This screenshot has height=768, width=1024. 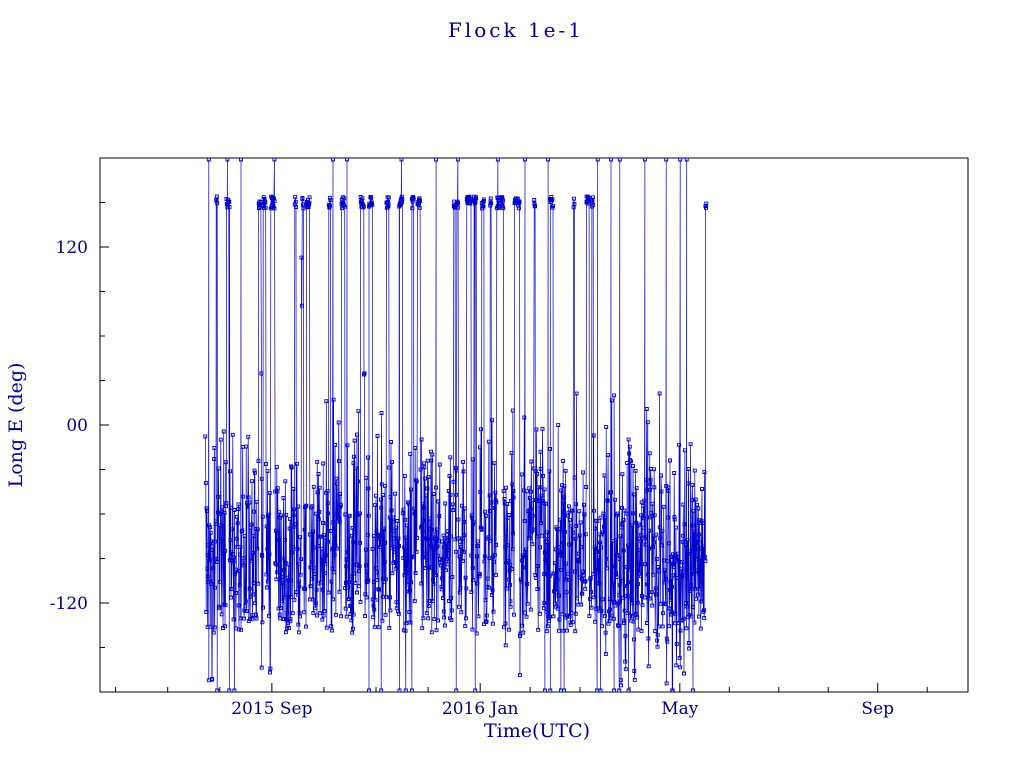 What do you see at coordinates (77, 426) in the screenshot?
I see `y-tick-label: 00` at bounding box center [77, 426].